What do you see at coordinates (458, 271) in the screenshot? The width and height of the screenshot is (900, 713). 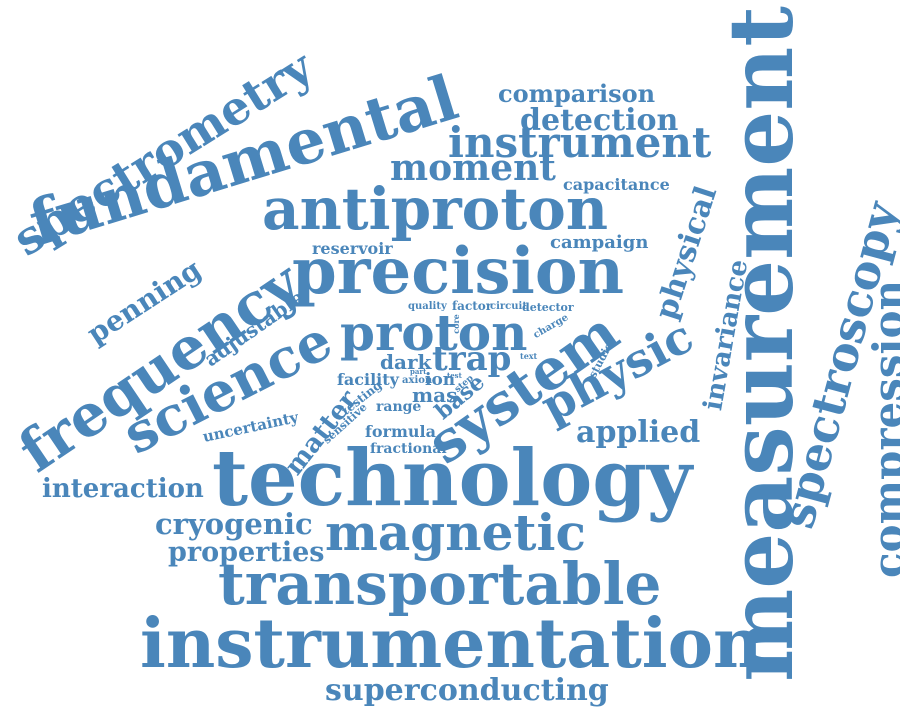 I see `word-precision: precision` at bounding box center [458, 271].